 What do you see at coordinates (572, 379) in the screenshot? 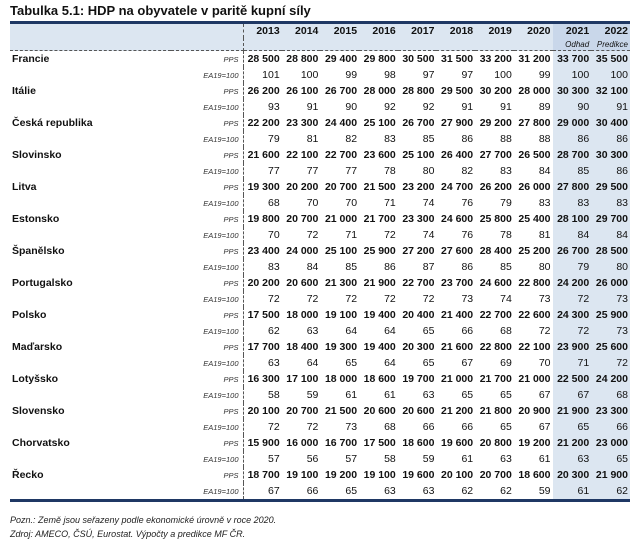
I see `value-cell-2021: 22 500` at bounding box center [572, 379].